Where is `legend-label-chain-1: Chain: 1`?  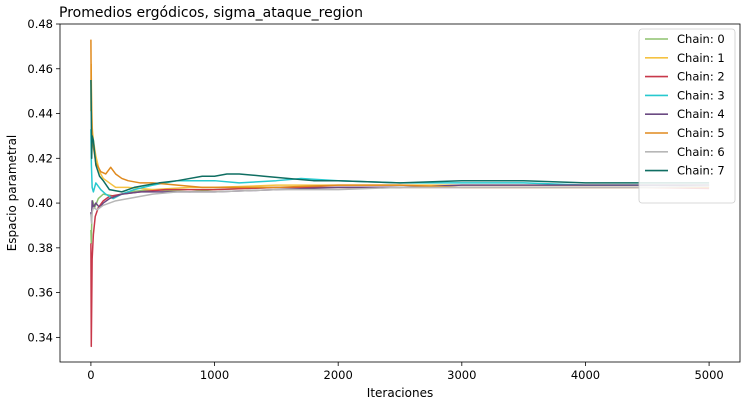 legend-label-chain-1: Chain: 1 is located at coordinates (701, 58).